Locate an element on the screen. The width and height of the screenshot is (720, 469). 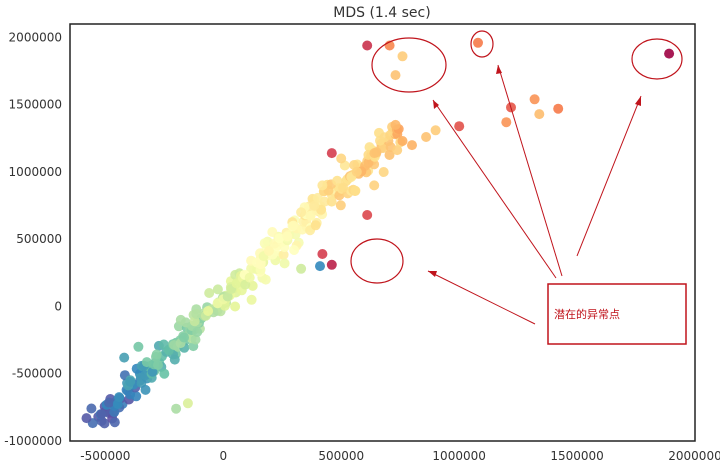
y-tick-label: 1500000 is located at coordinates (35, 105).